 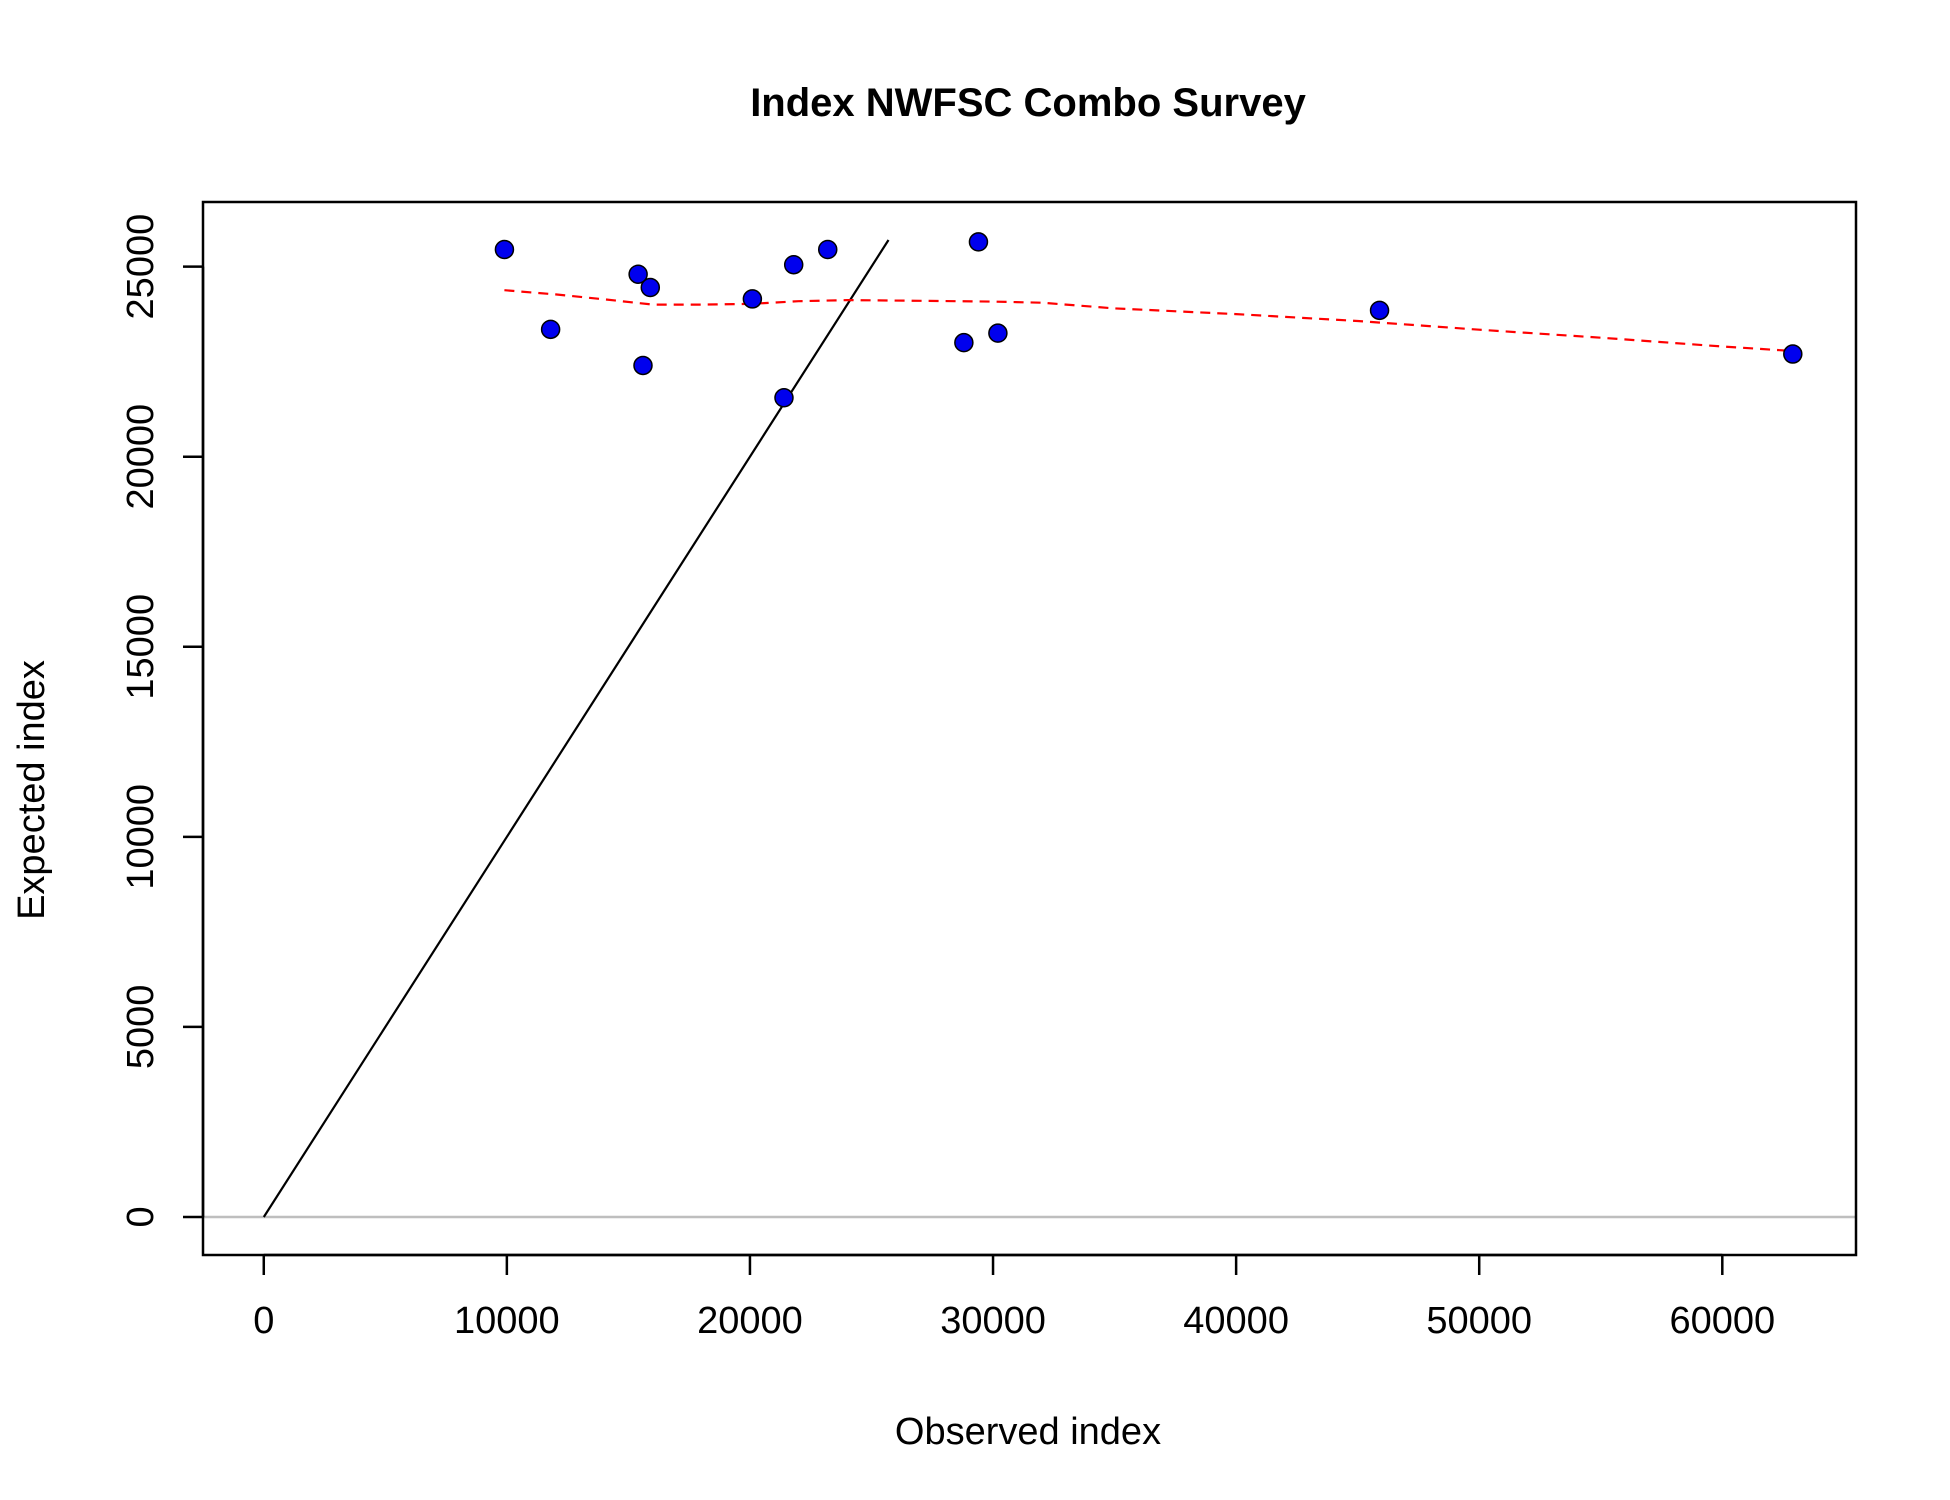 What do you see at coordinates (32, 790) in the screenshot?
I see `y-axis-label: Expected index` at bounding box center [32, 790].